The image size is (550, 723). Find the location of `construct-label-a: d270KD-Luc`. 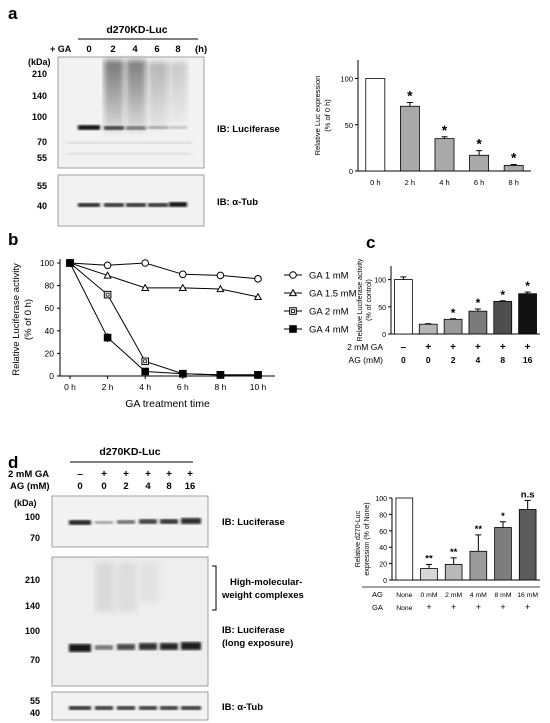

construct-label-a: d270KD-Luc is located at coordinates (136, 30).